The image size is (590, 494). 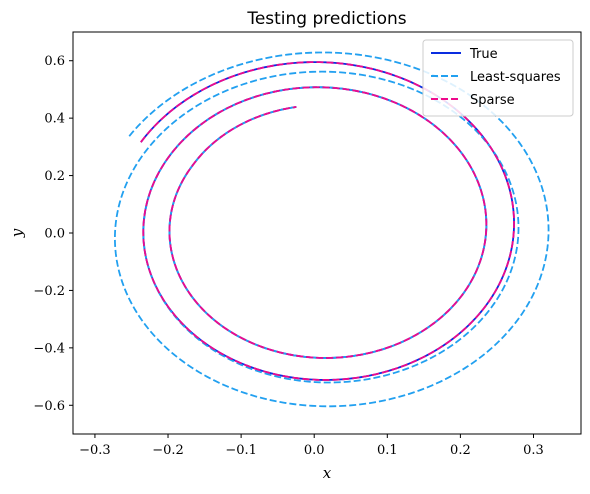 What do you see at coordinates (49, 406) in the screenshot?
I see `y-tick-label: −0.6` at bounding box center [49, 406].